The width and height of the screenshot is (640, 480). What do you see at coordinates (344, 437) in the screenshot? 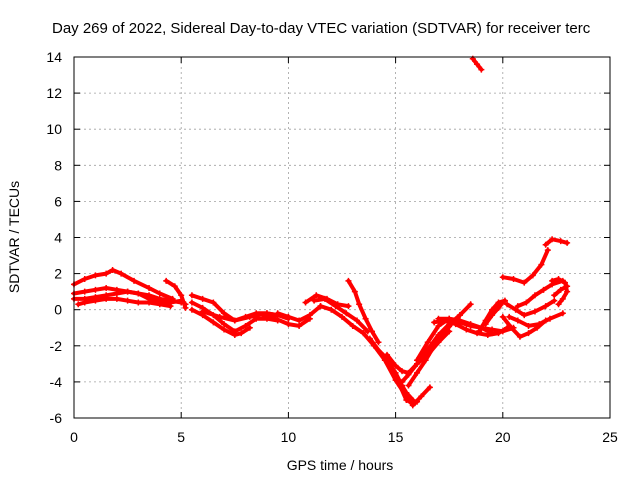
I see `x-tick-labels: 0 5 10 15 20 25` at bounding box center [344, 437].